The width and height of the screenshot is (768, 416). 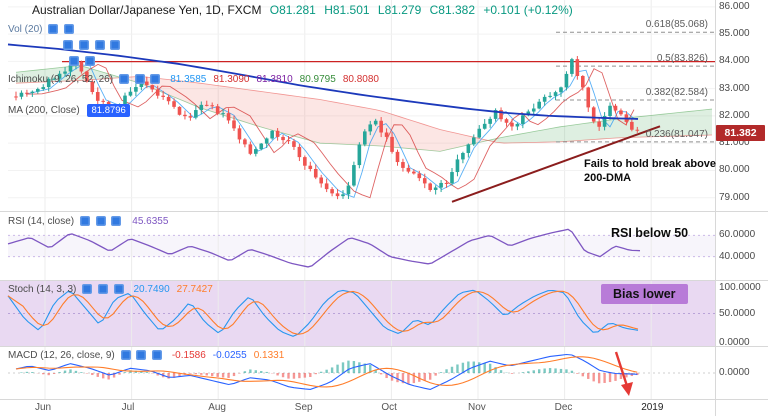 I want to click on ichimoku-value: 81.3585, so click(x=188, y=79).